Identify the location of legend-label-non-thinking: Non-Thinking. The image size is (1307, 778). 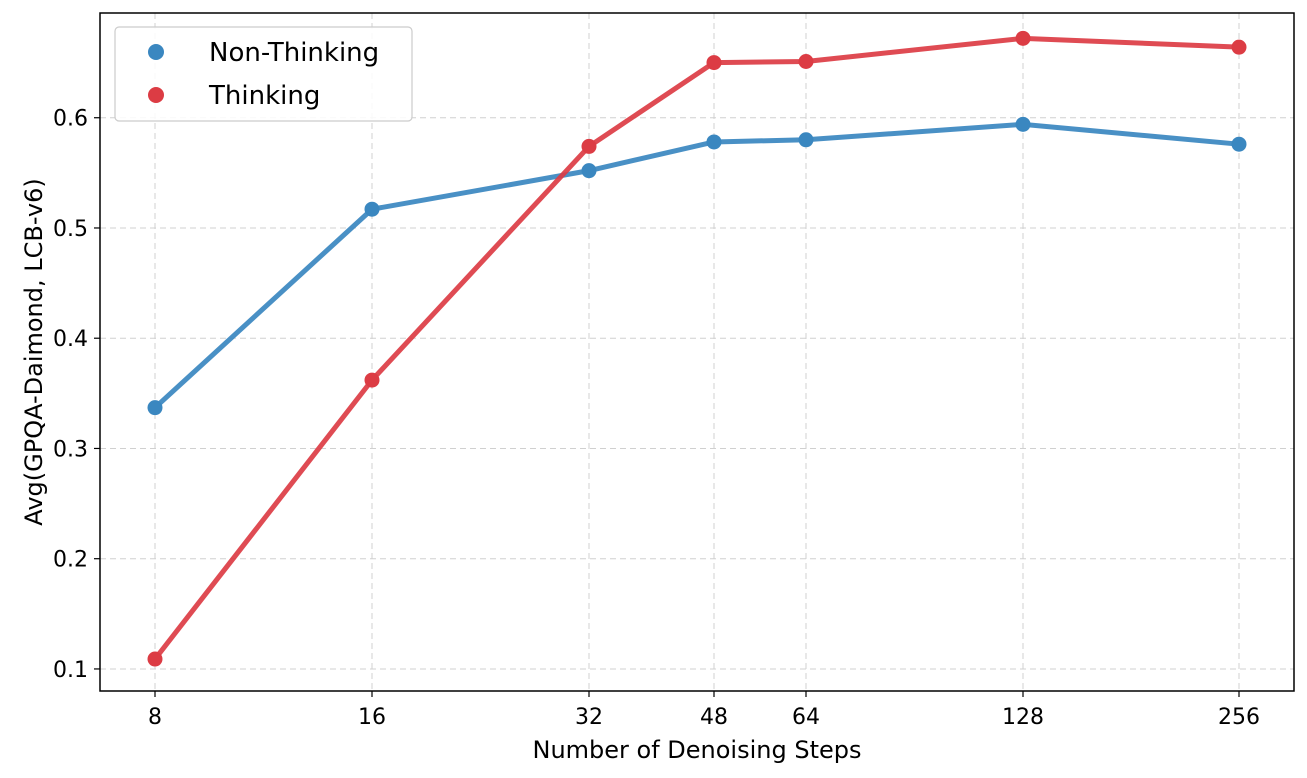
(294, 53).